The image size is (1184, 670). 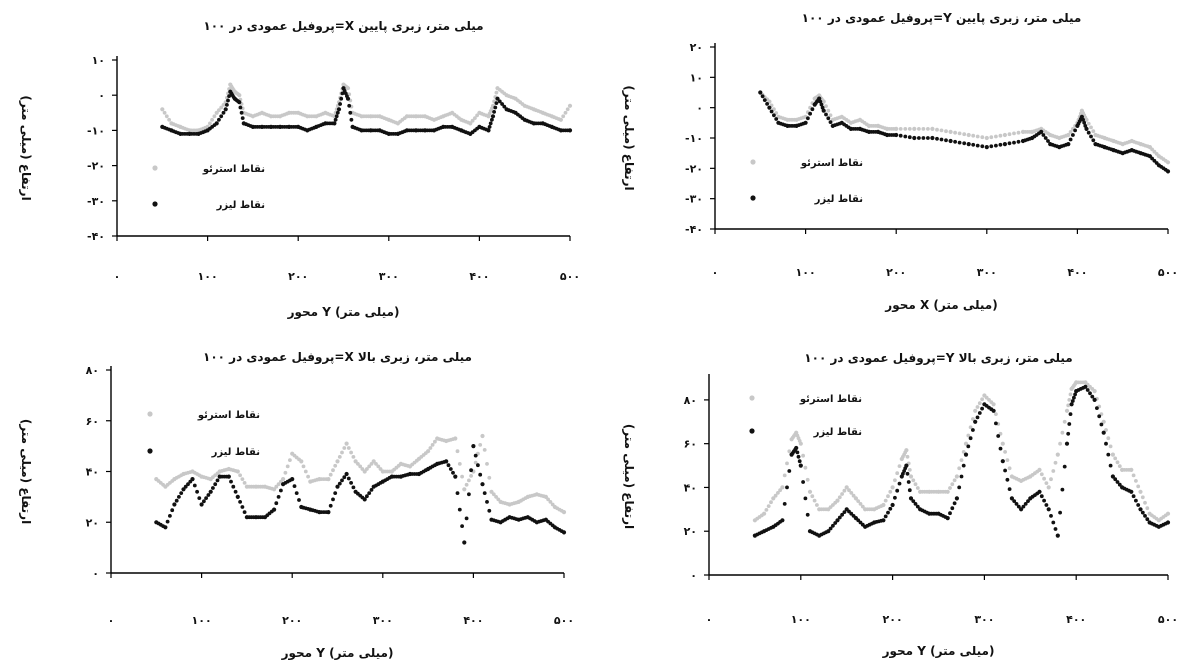 What do you see at coordinates (690, 487) in the screenshot?
I see `y-tick-label: ۴۰` at bounding box center [690, 487].